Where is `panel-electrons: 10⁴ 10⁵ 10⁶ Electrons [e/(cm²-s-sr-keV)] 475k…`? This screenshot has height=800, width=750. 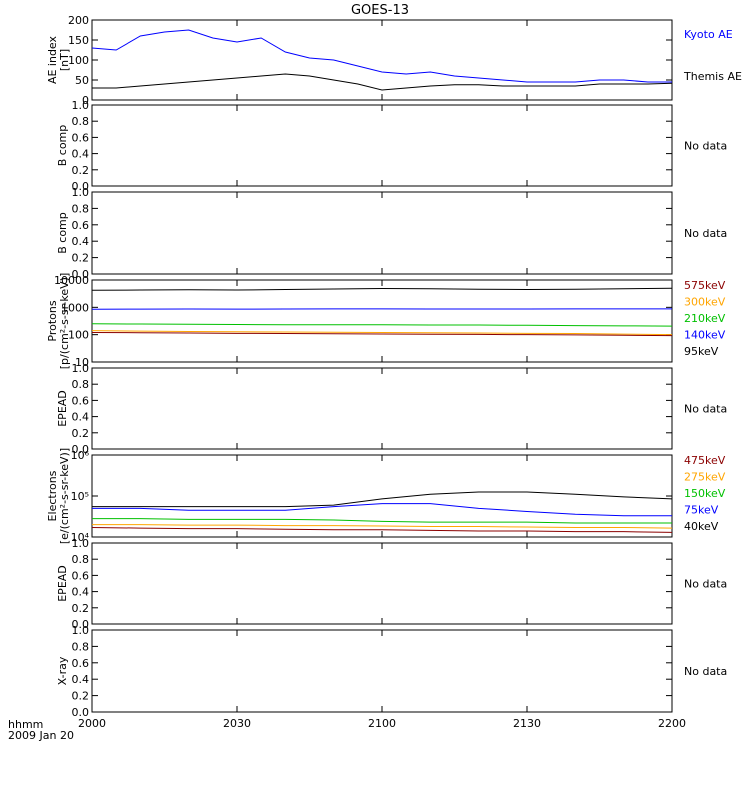
panel-electrons: 10⁴ 10⁵ 10⁶ Electrons [e/(cm²-s-sr-keV)] 475k… is located at coordinates (386, 496).